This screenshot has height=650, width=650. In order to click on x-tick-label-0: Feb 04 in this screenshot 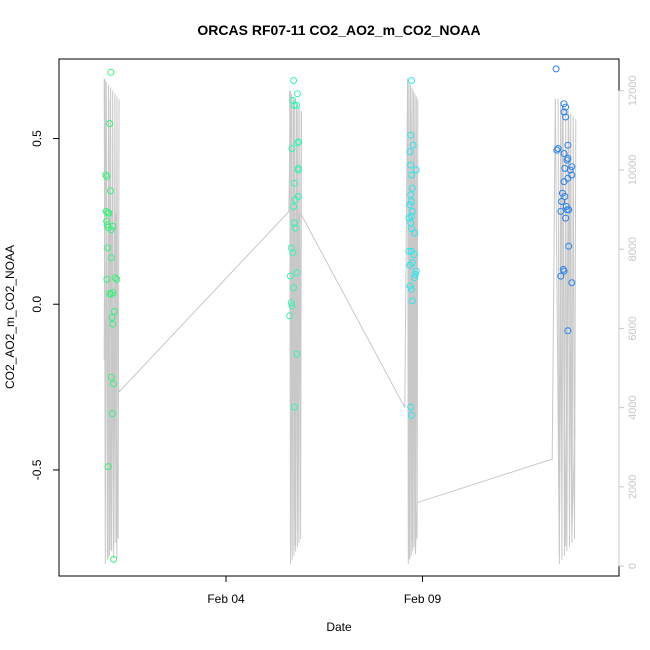, I will do `click(226, 599)`.